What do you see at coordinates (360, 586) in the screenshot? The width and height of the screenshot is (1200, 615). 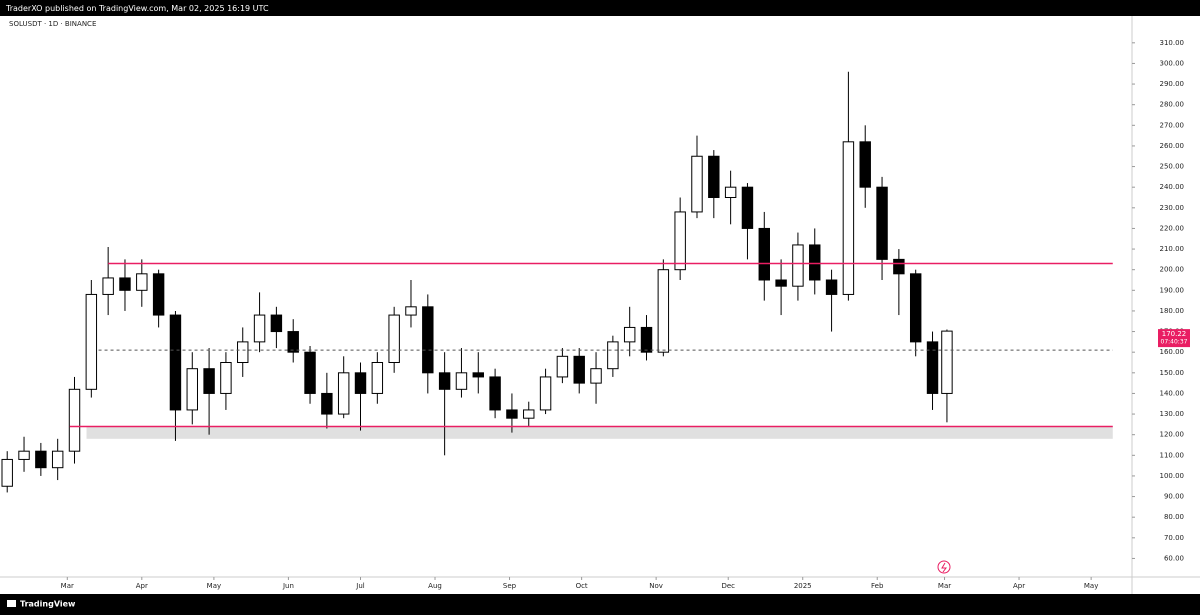 I see `x-tick-label: Jul` at bounding box center [360, 586].